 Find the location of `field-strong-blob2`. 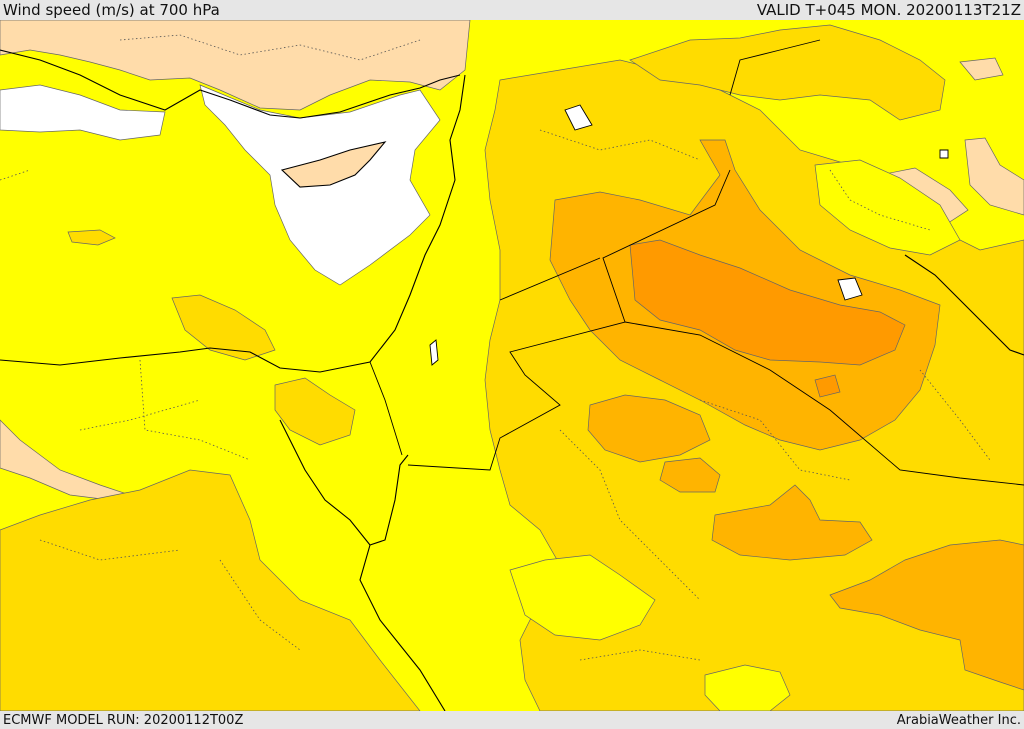

field-strong-blob2 is located at coordinates (690, 475).